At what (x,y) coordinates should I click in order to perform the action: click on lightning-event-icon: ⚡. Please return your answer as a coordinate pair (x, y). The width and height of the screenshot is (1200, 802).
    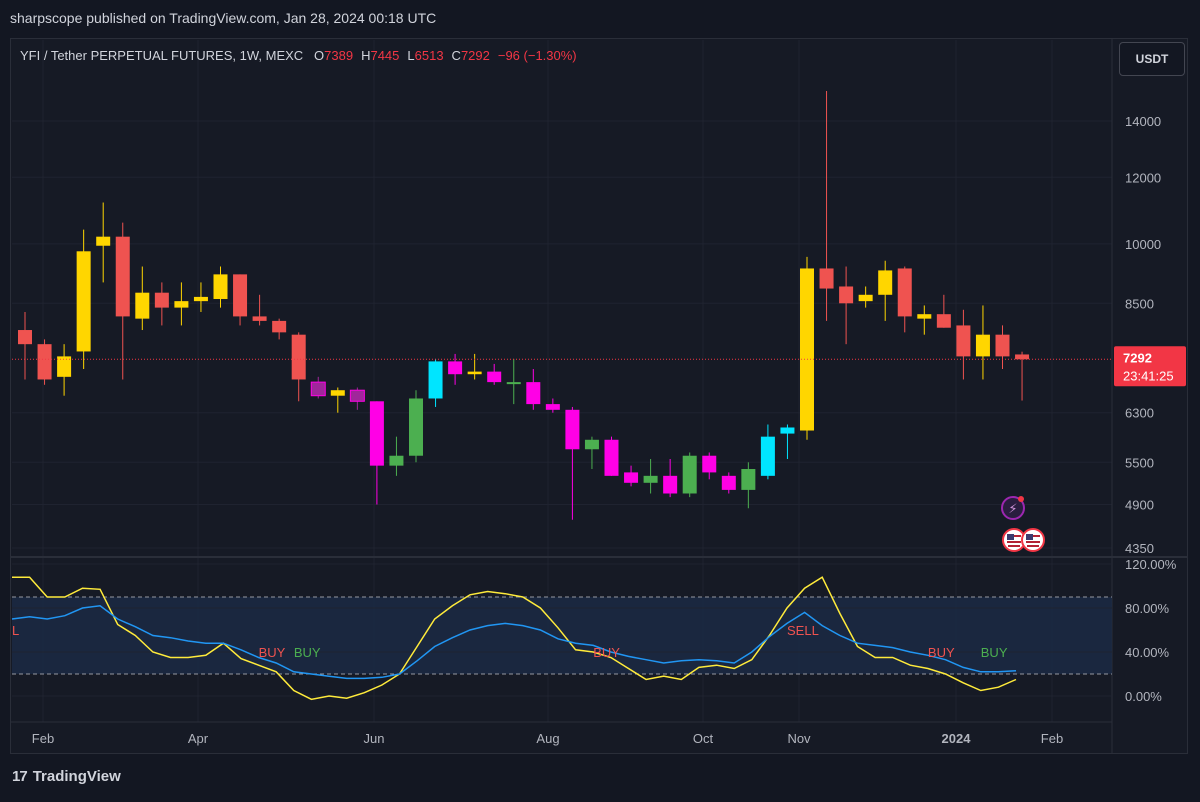
    Looking at the image, I should click on (1013, 508).